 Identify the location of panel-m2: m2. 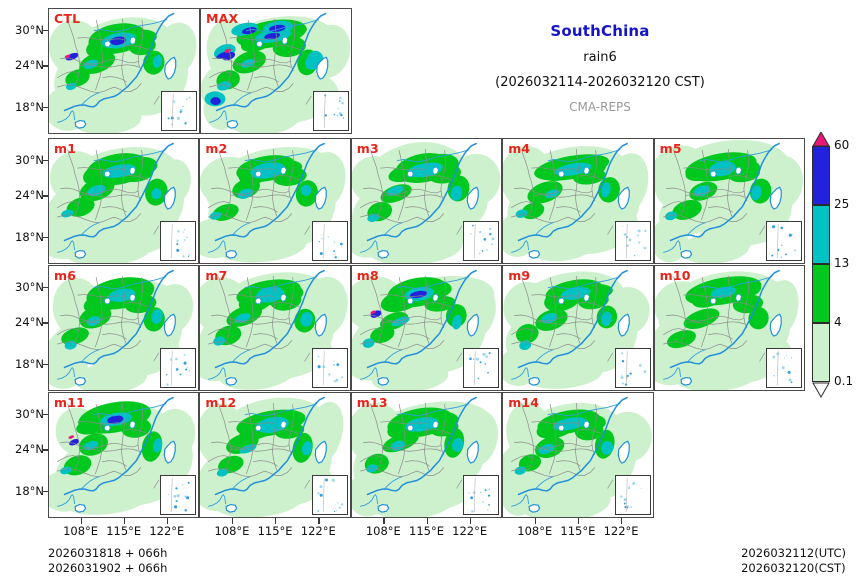
(275, 201).